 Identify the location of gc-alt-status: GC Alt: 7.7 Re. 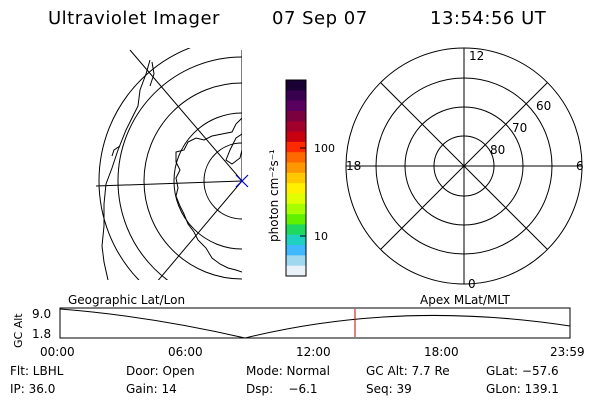
(408, 371).